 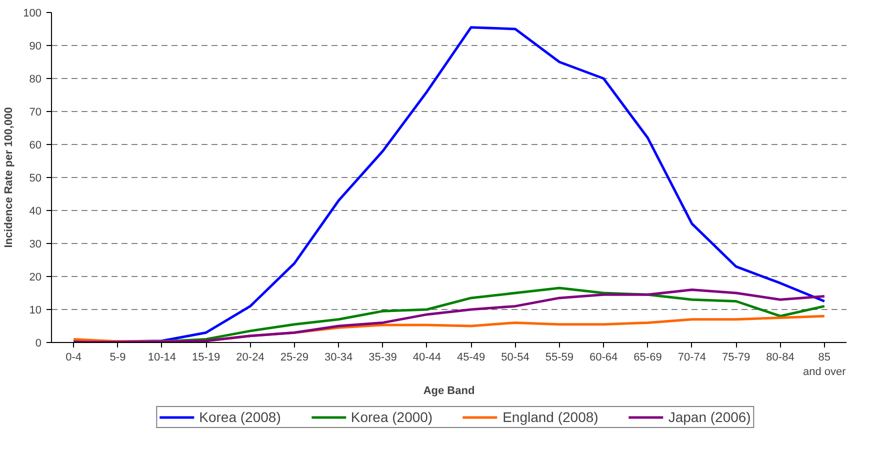 What do you see at coordinates (35, 146) in the screenshot?
I see `y-tick-label: 60` at bounding box center [35, 146].